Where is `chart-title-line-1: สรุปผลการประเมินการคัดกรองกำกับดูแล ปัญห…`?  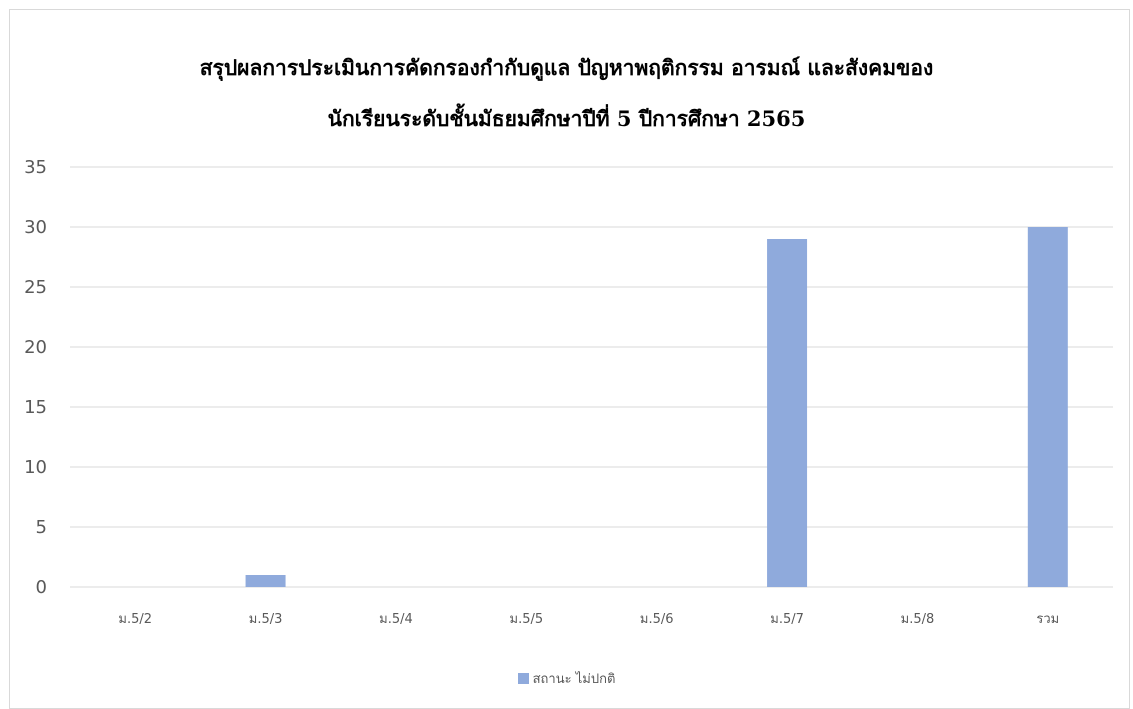
chart-title-line-1: สรุปผลการประเมินการคัดกรองกำกับดูแล ปัญห… is located at coordinates (566, 67).